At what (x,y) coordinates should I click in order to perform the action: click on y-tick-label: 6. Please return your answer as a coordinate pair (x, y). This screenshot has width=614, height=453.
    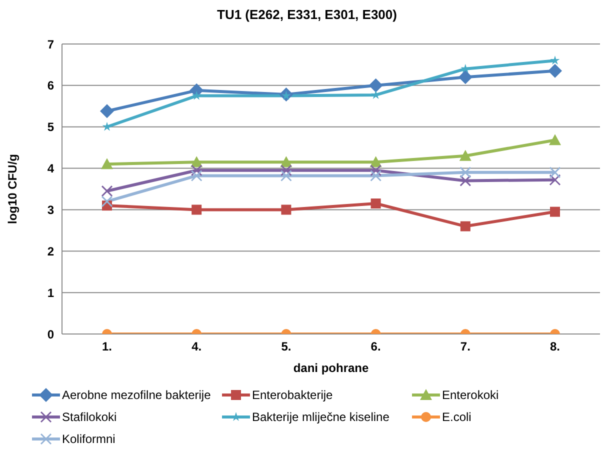
    Looking at the image, I should click on (50, 85).